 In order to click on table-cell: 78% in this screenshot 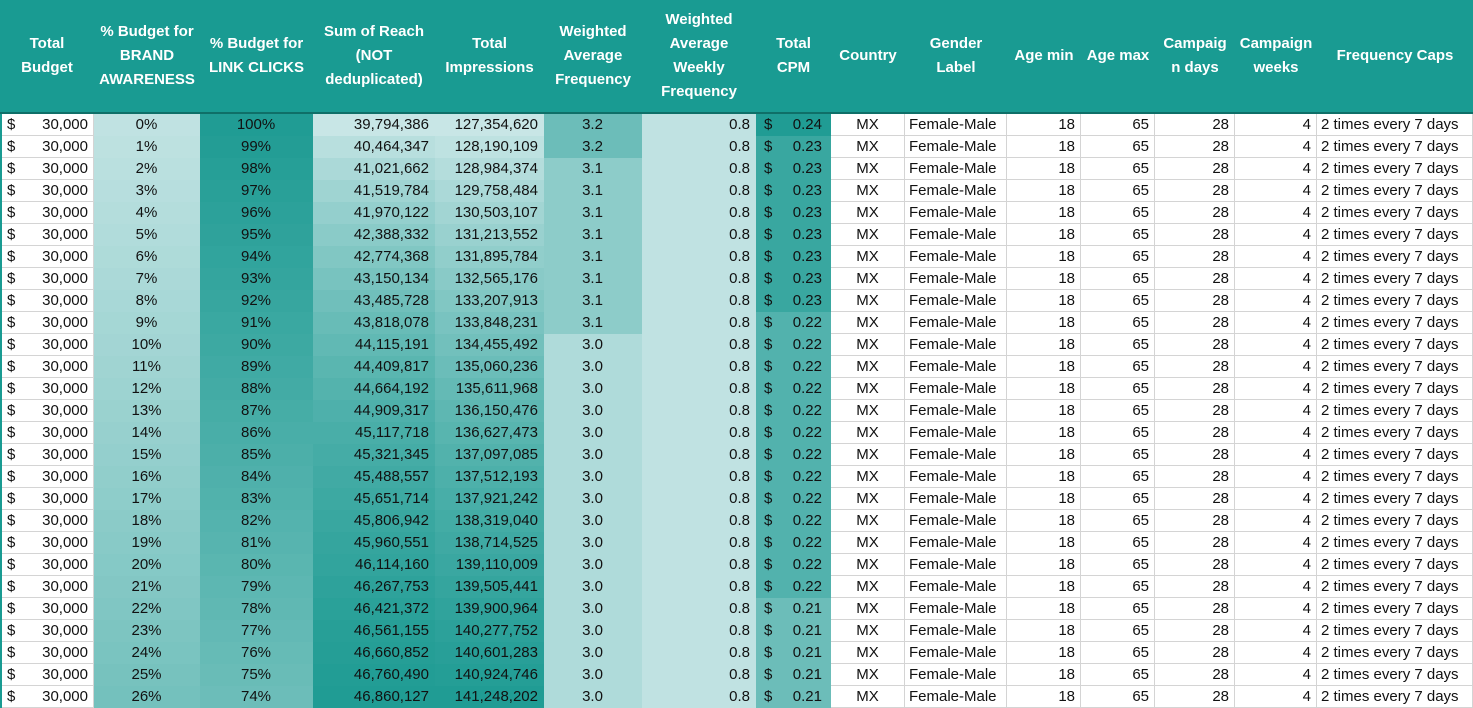, I will do `click(256, 609)`.